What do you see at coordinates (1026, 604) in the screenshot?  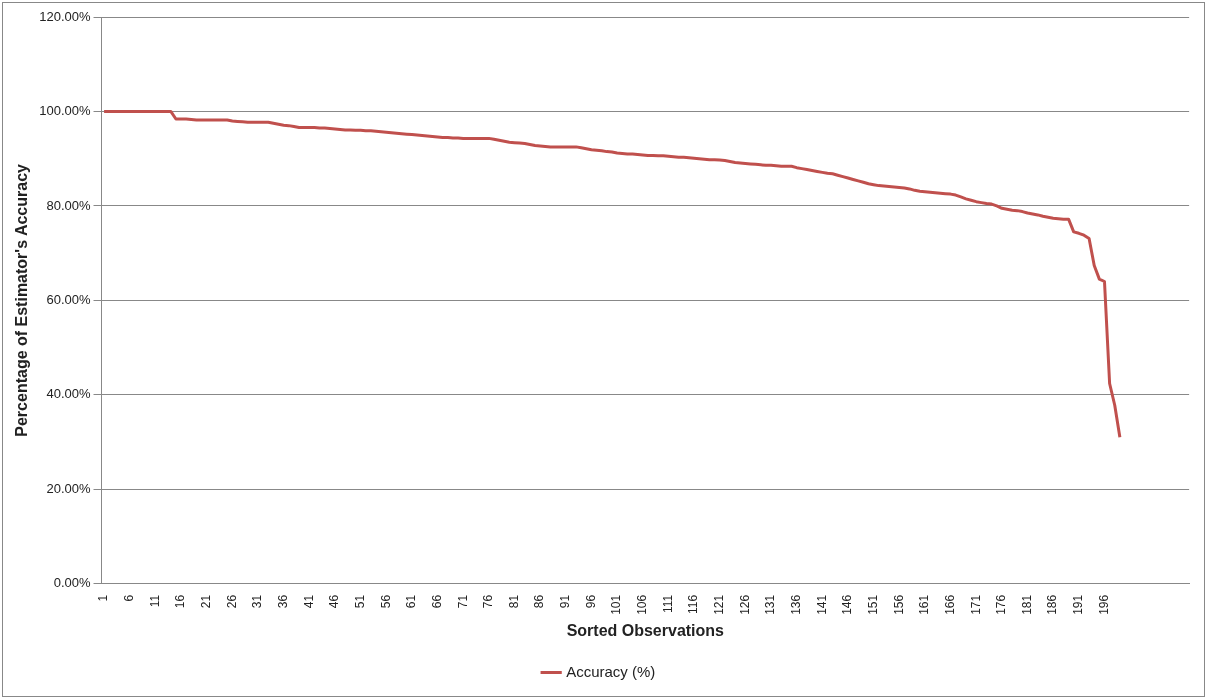 I see `x-tick-label: 181` at bounding box center [1026, 604].